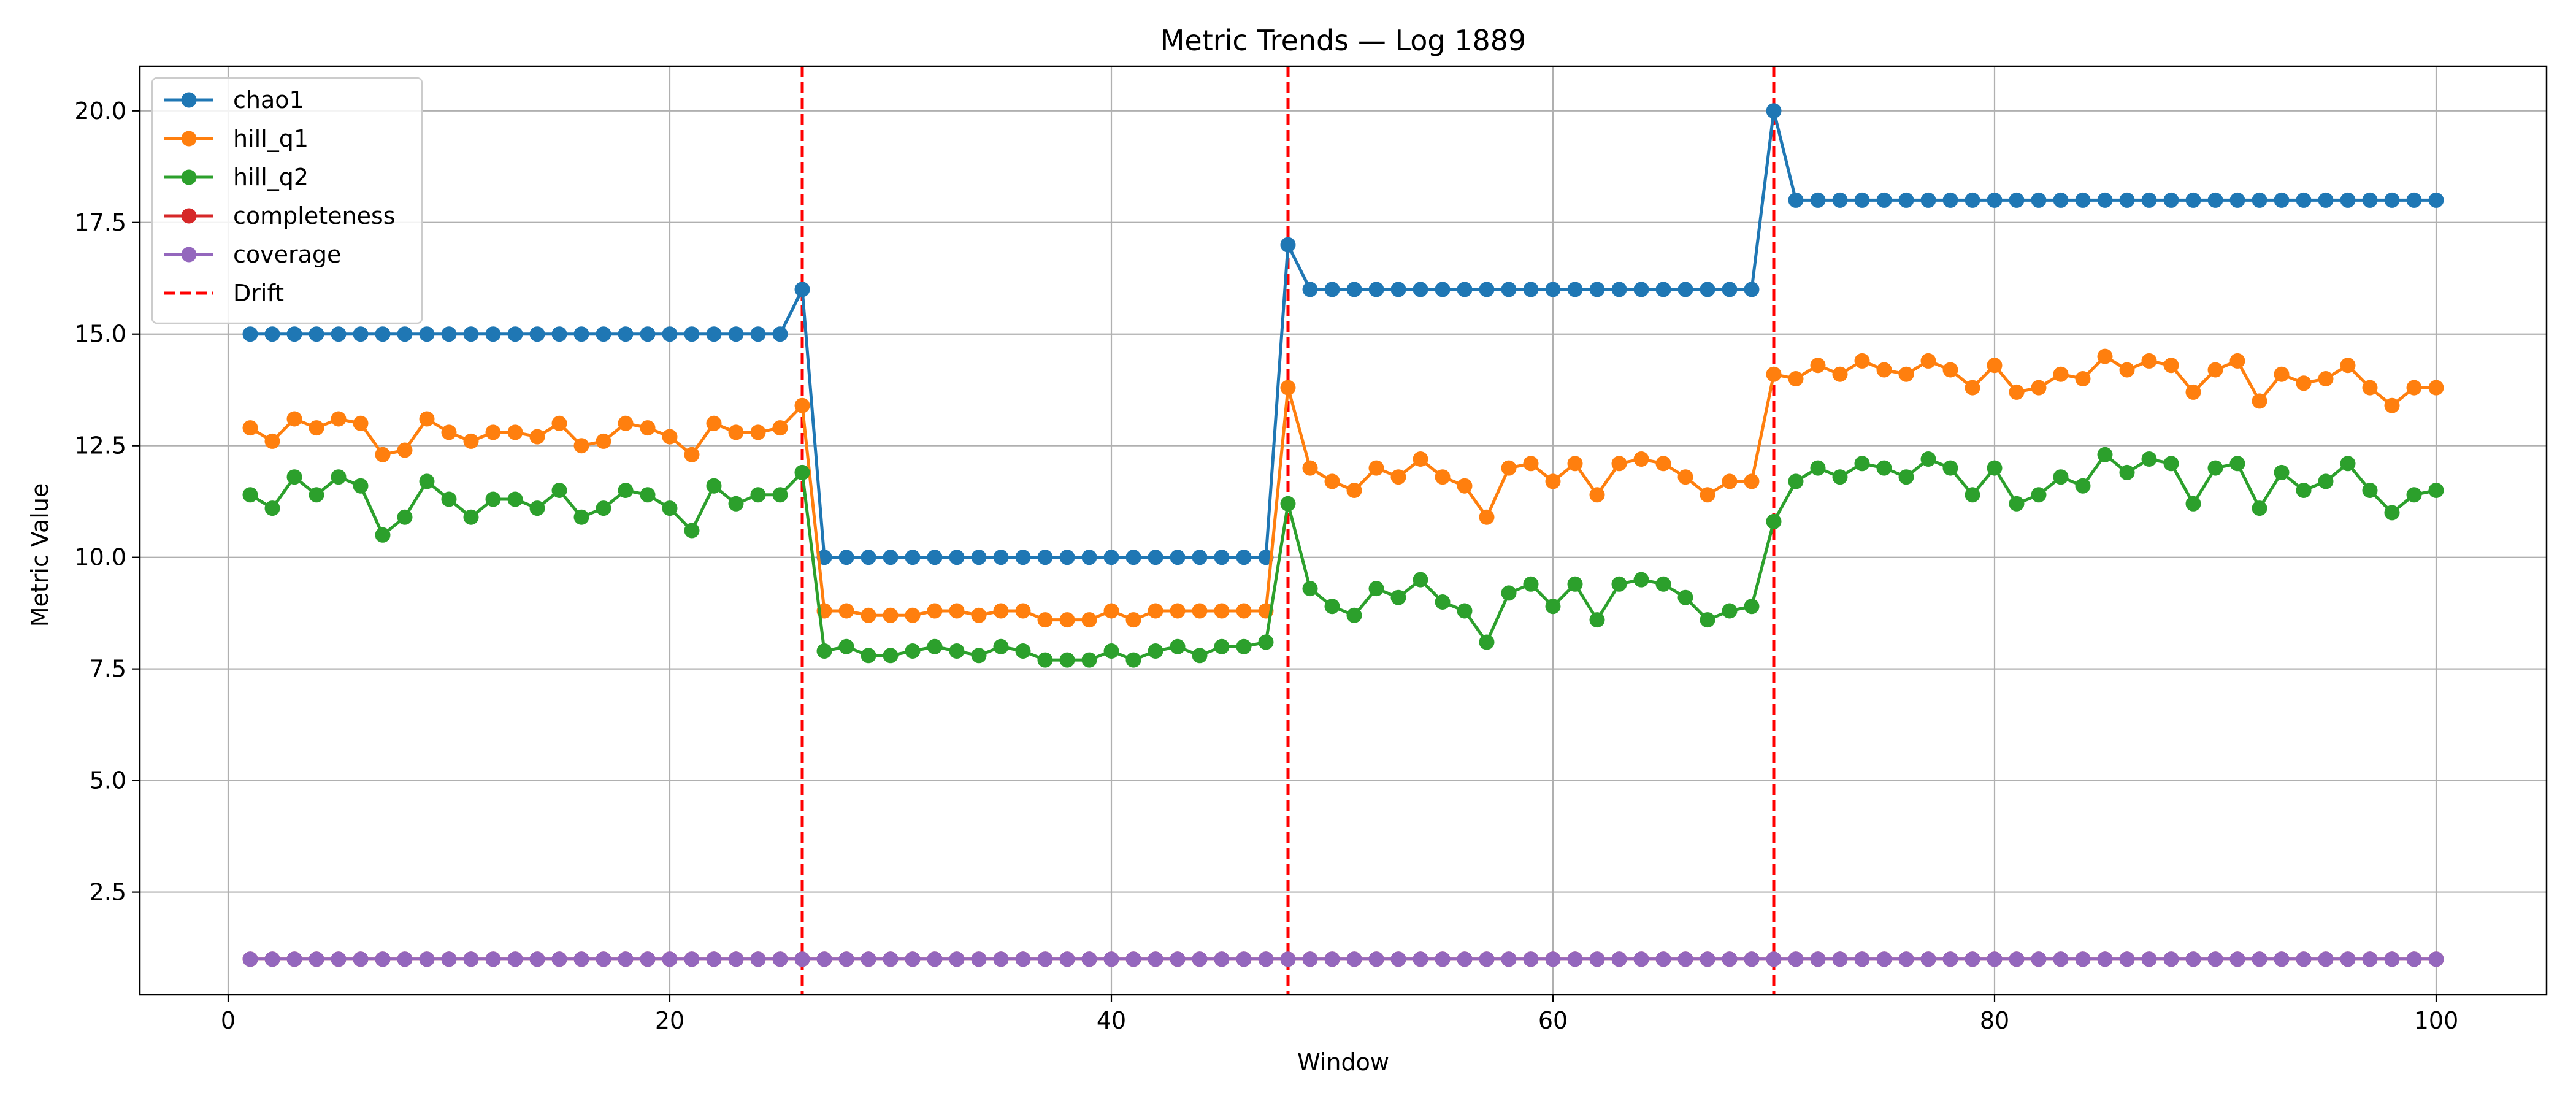  Describe the element at coordinates (100, 445) in the screenshot. I see `y-tick-label: 12.5` at that location.